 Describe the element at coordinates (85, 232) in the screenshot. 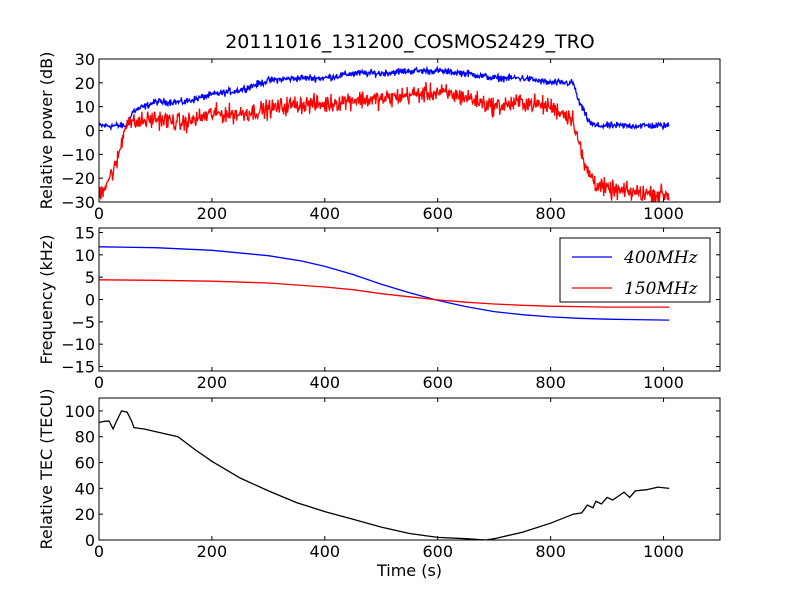

I see `frequency-ytick-label-6: 15` at that location.